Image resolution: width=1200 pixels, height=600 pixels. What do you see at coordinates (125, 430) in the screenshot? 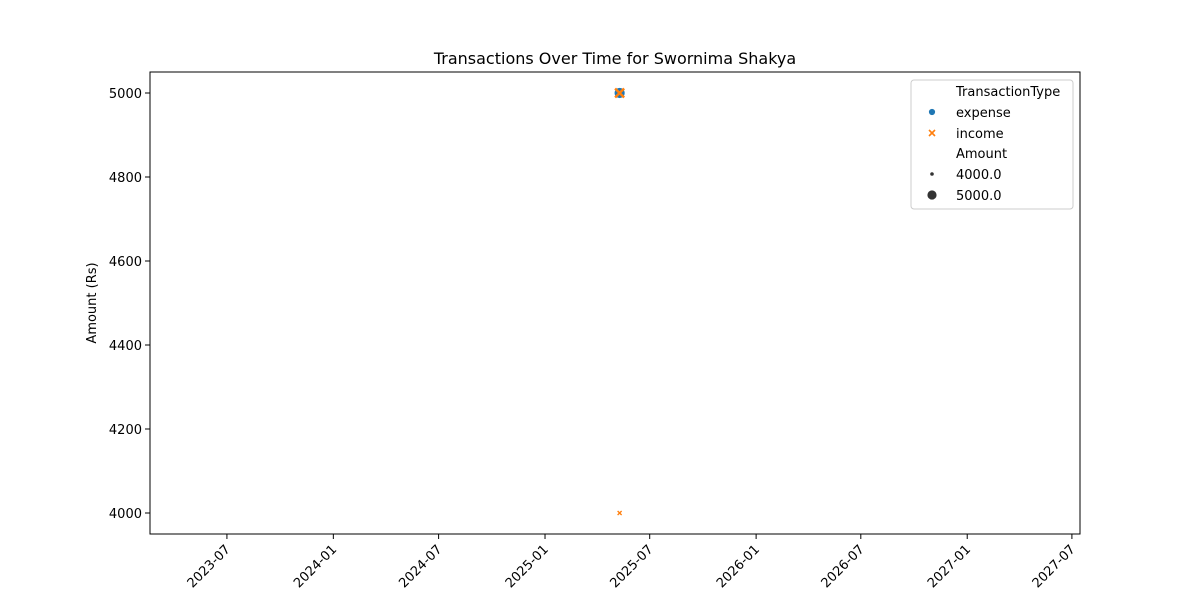
I see `y-tick-label: 4200` at bounding box center [125, 430].